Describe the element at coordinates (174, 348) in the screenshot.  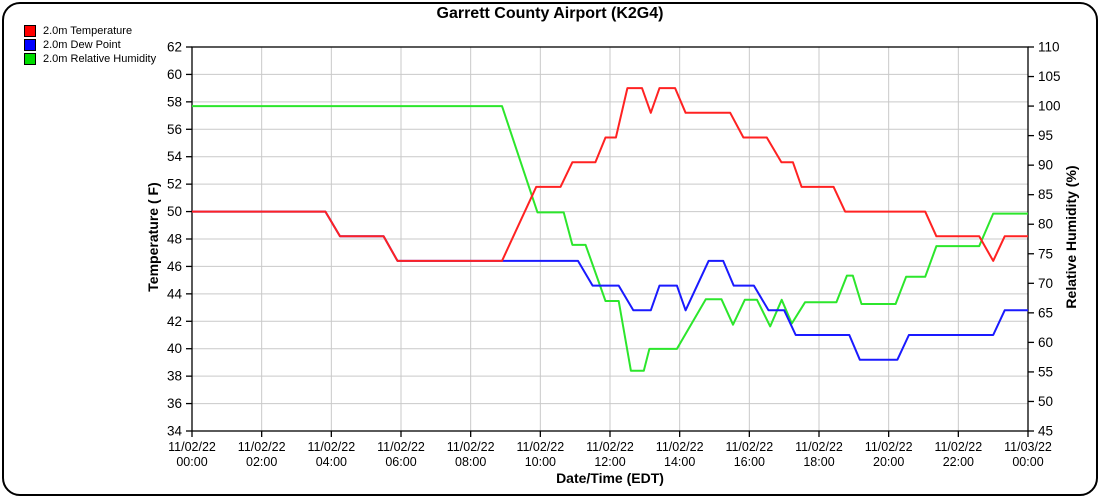
I see `y-left-tick-label: 40` at that location.